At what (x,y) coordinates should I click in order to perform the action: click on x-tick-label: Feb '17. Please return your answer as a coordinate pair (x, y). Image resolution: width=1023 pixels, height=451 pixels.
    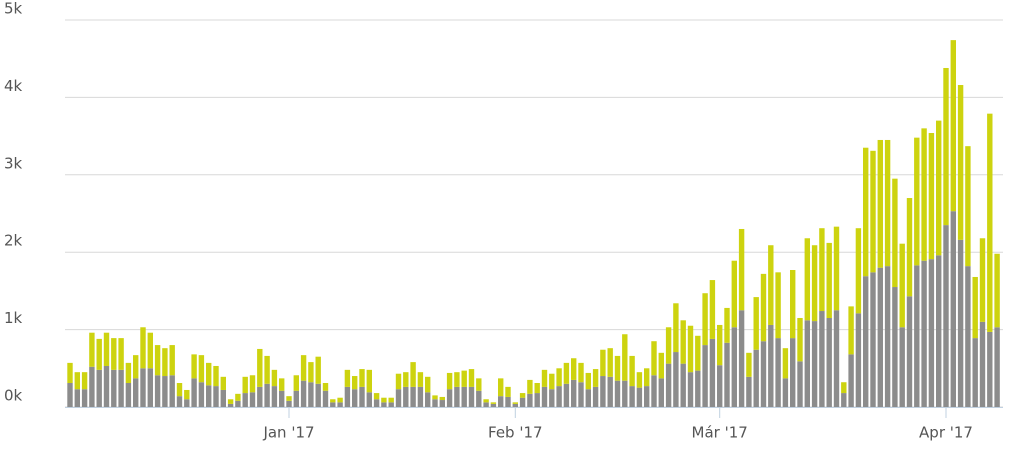
    Looking at the image, I should click on (515, 433).